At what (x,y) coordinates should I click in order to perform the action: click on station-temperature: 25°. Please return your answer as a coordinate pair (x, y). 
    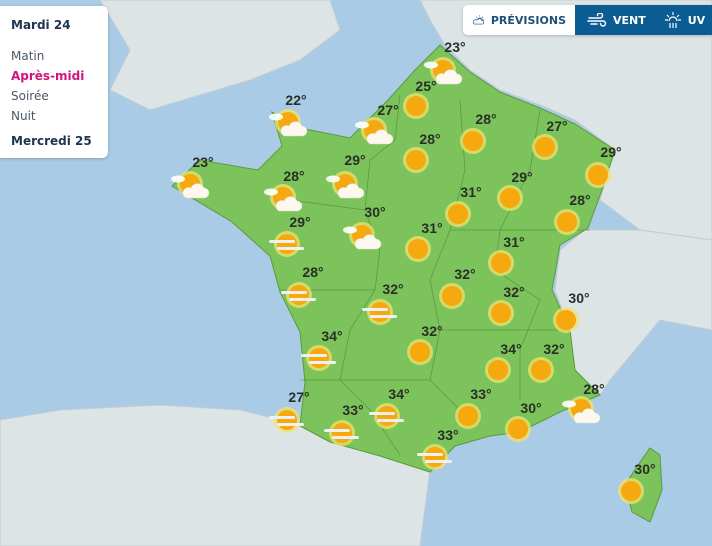
    Looking at the image, I should click on (426, 86).